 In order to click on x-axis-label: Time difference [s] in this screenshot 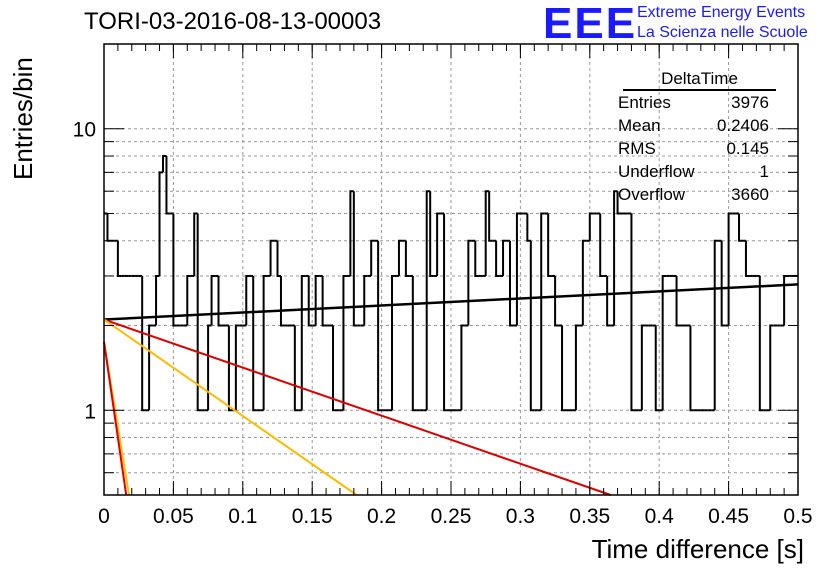, I will do `click(697, 549)`.